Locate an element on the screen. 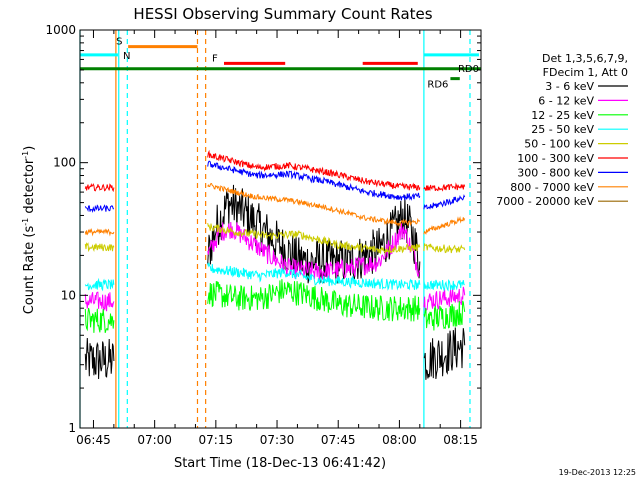  legend-label-6: 300 - 800 keV is located at coordinates (555, 172).